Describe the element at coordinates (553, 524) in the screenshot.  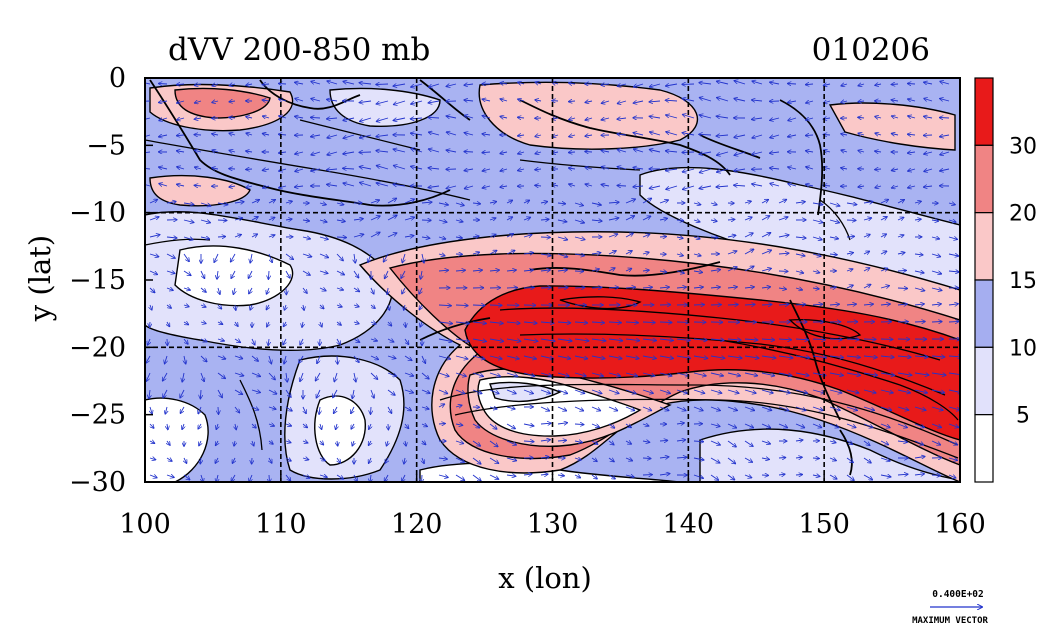
I see `x-tick-label: 130` at that location.